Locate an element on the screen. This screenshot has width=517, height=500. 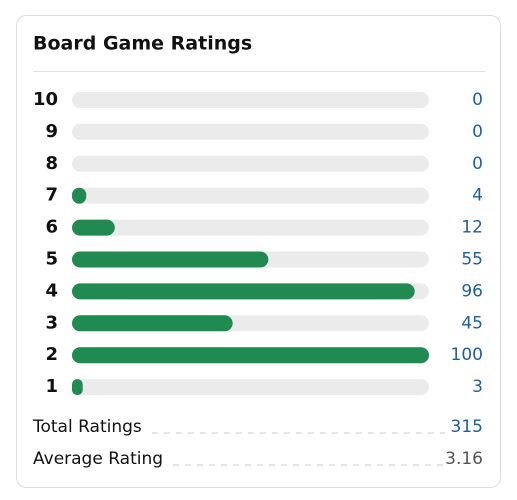
value-label: 45 is located at coordinates (472, 323).